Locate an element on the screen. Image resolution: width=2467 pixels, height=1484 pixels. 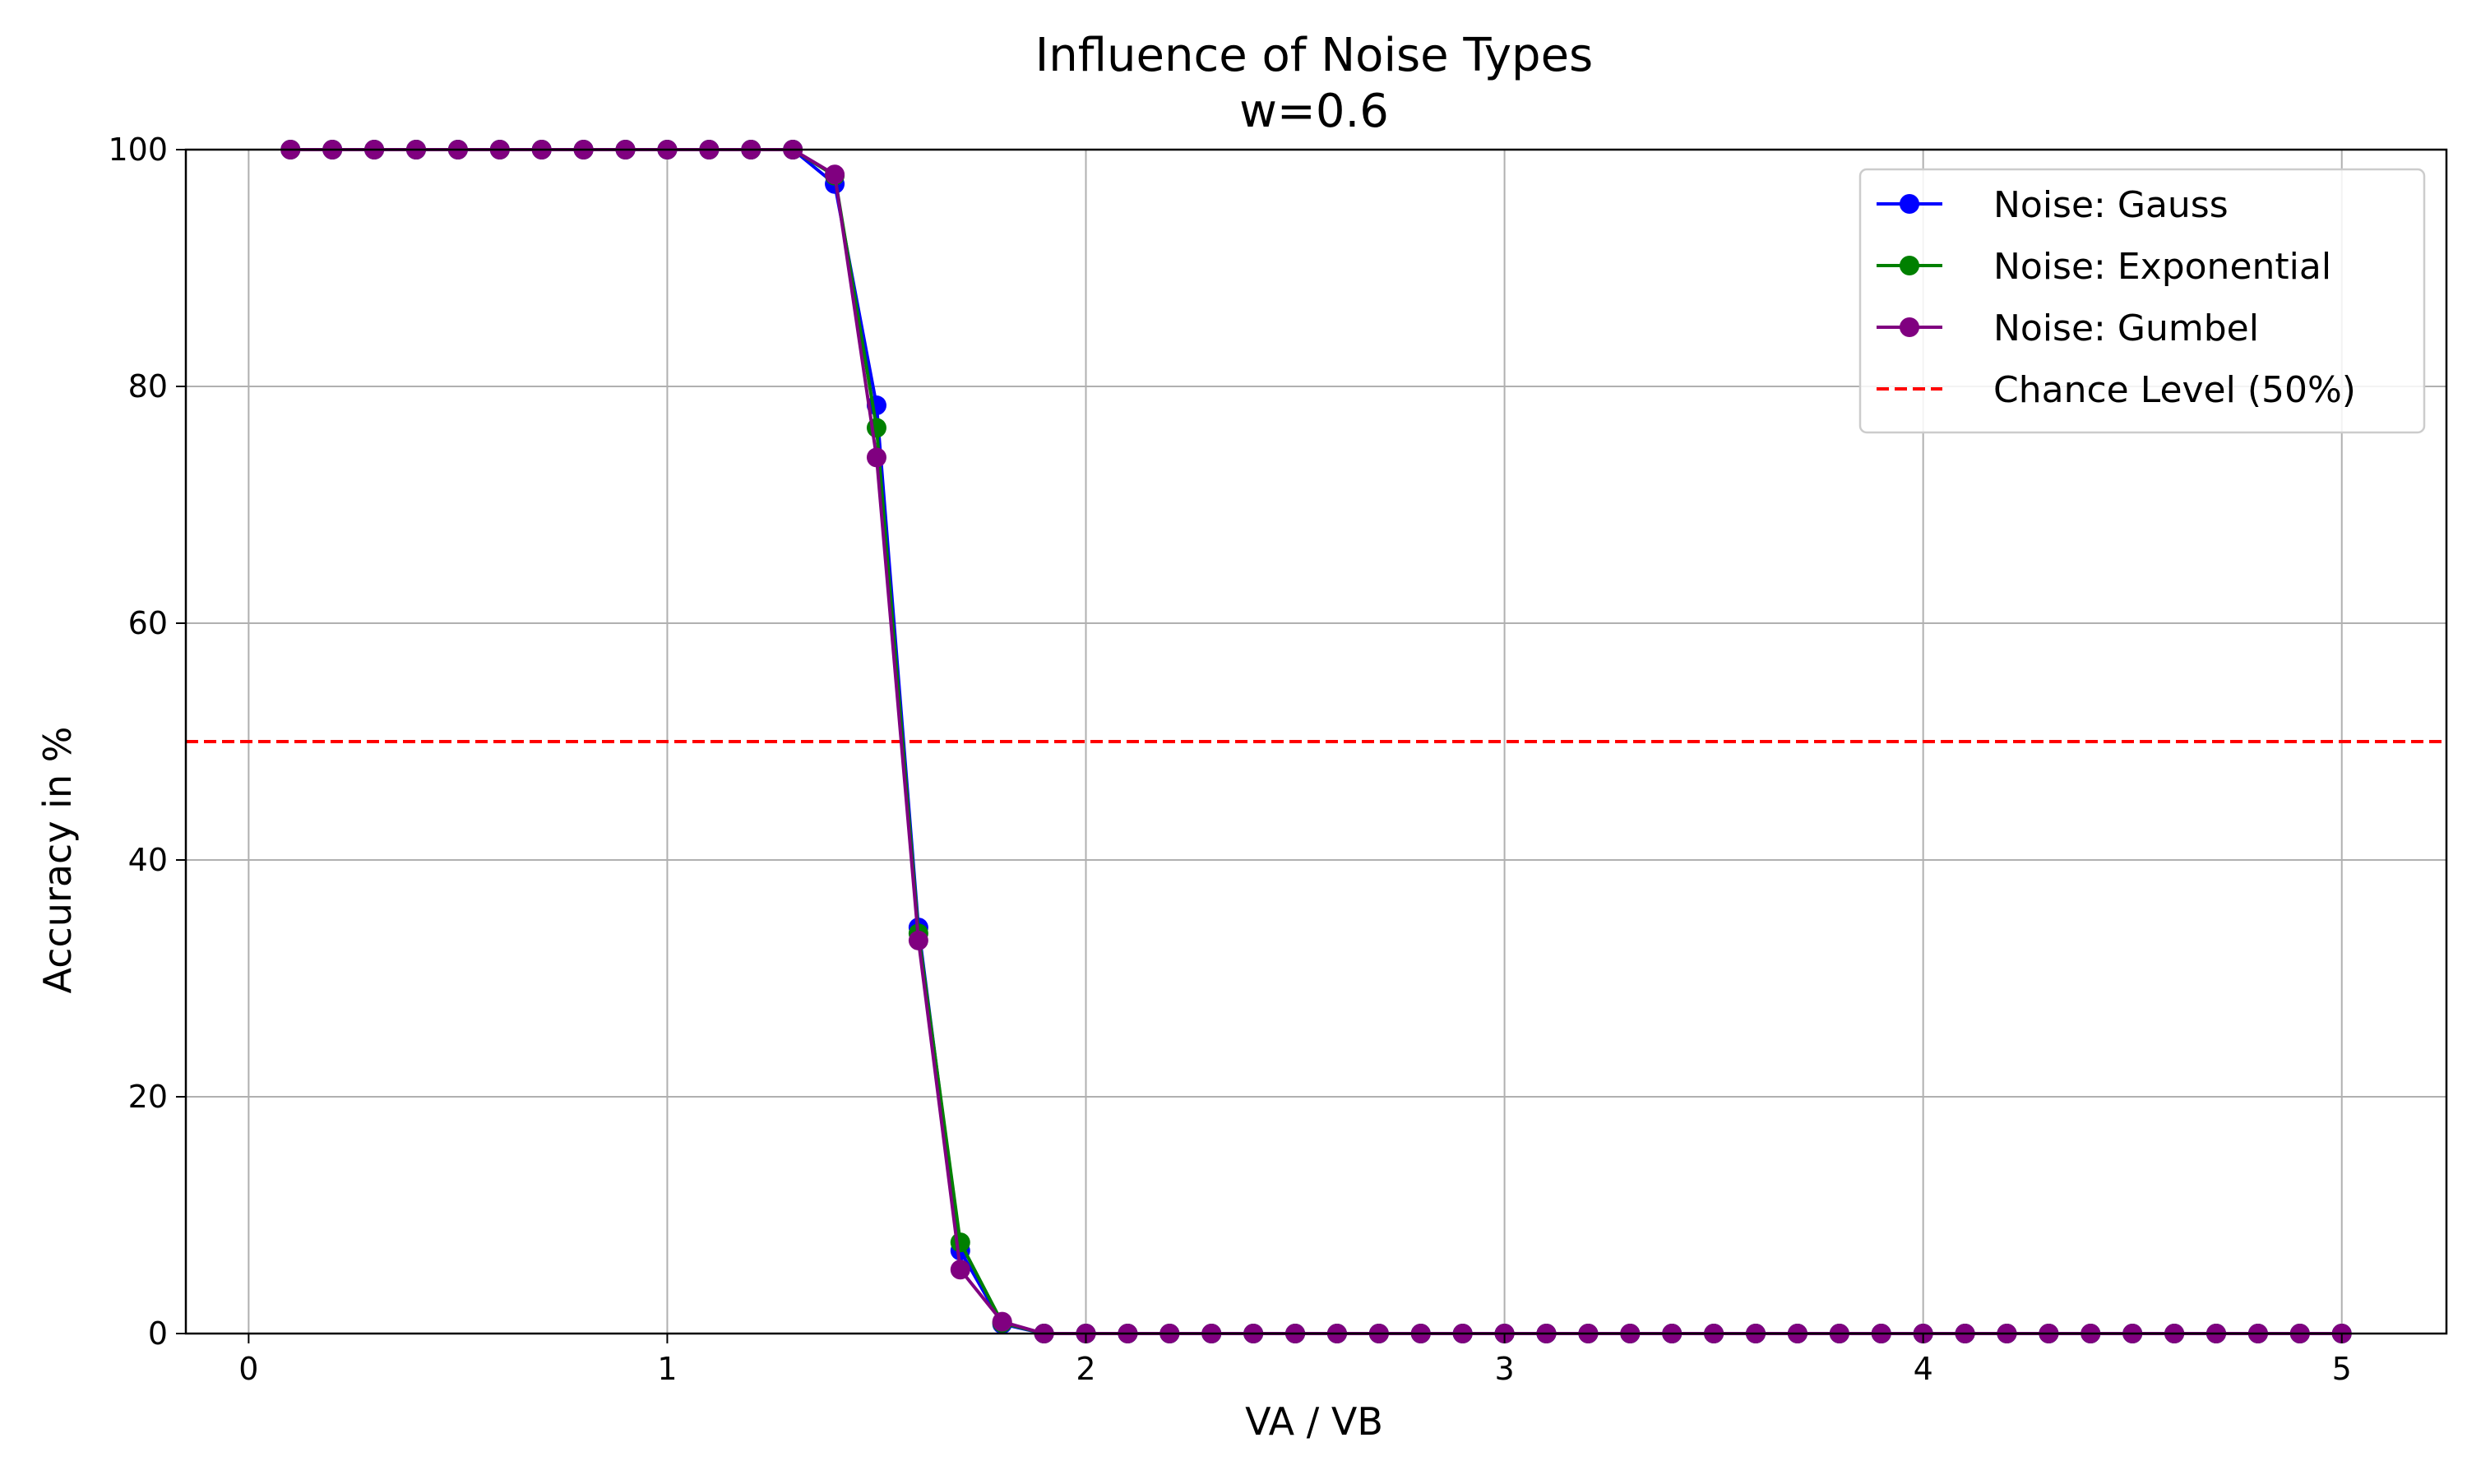
y-tick-label: 60 is located at coordinates (148, 623).